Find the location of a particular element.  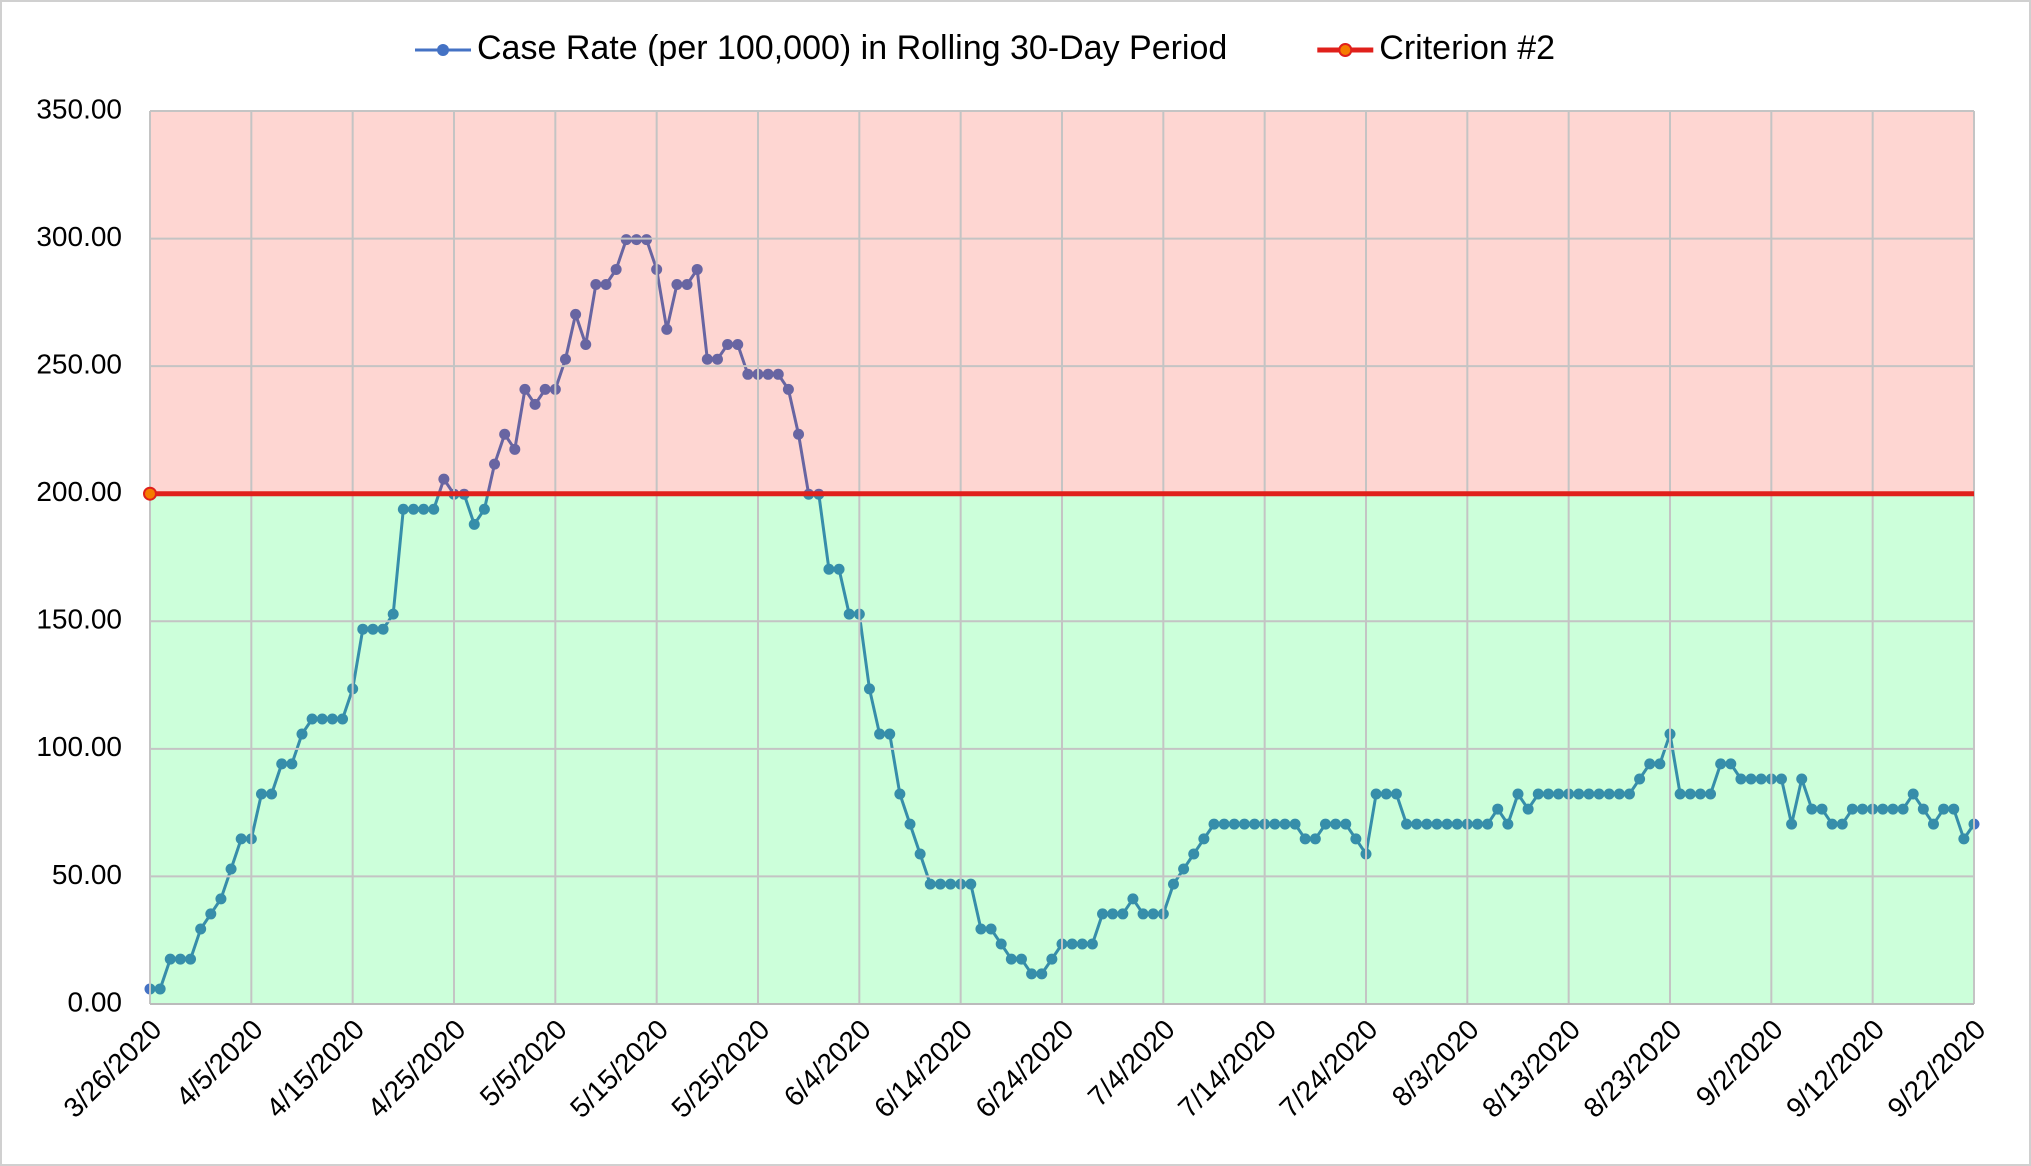

y-tick-label: 50.00 is located at coordinates (87, 874).